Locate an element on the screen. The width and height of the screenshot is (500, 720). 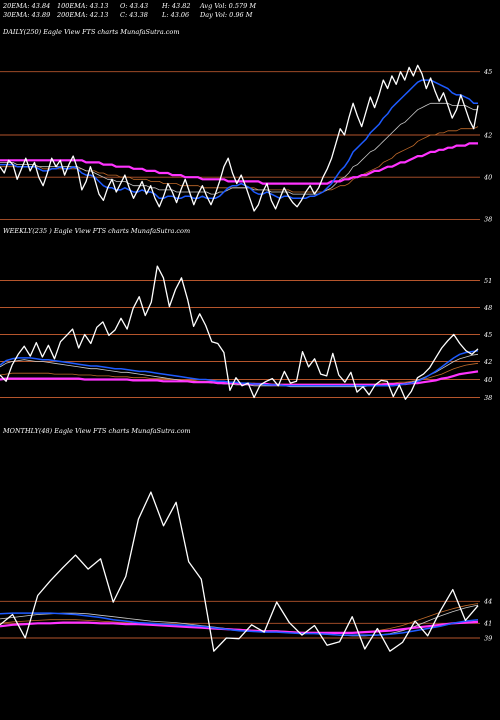
weekly-y-tick-label-4: 40 is located at coordinates (487, 380).